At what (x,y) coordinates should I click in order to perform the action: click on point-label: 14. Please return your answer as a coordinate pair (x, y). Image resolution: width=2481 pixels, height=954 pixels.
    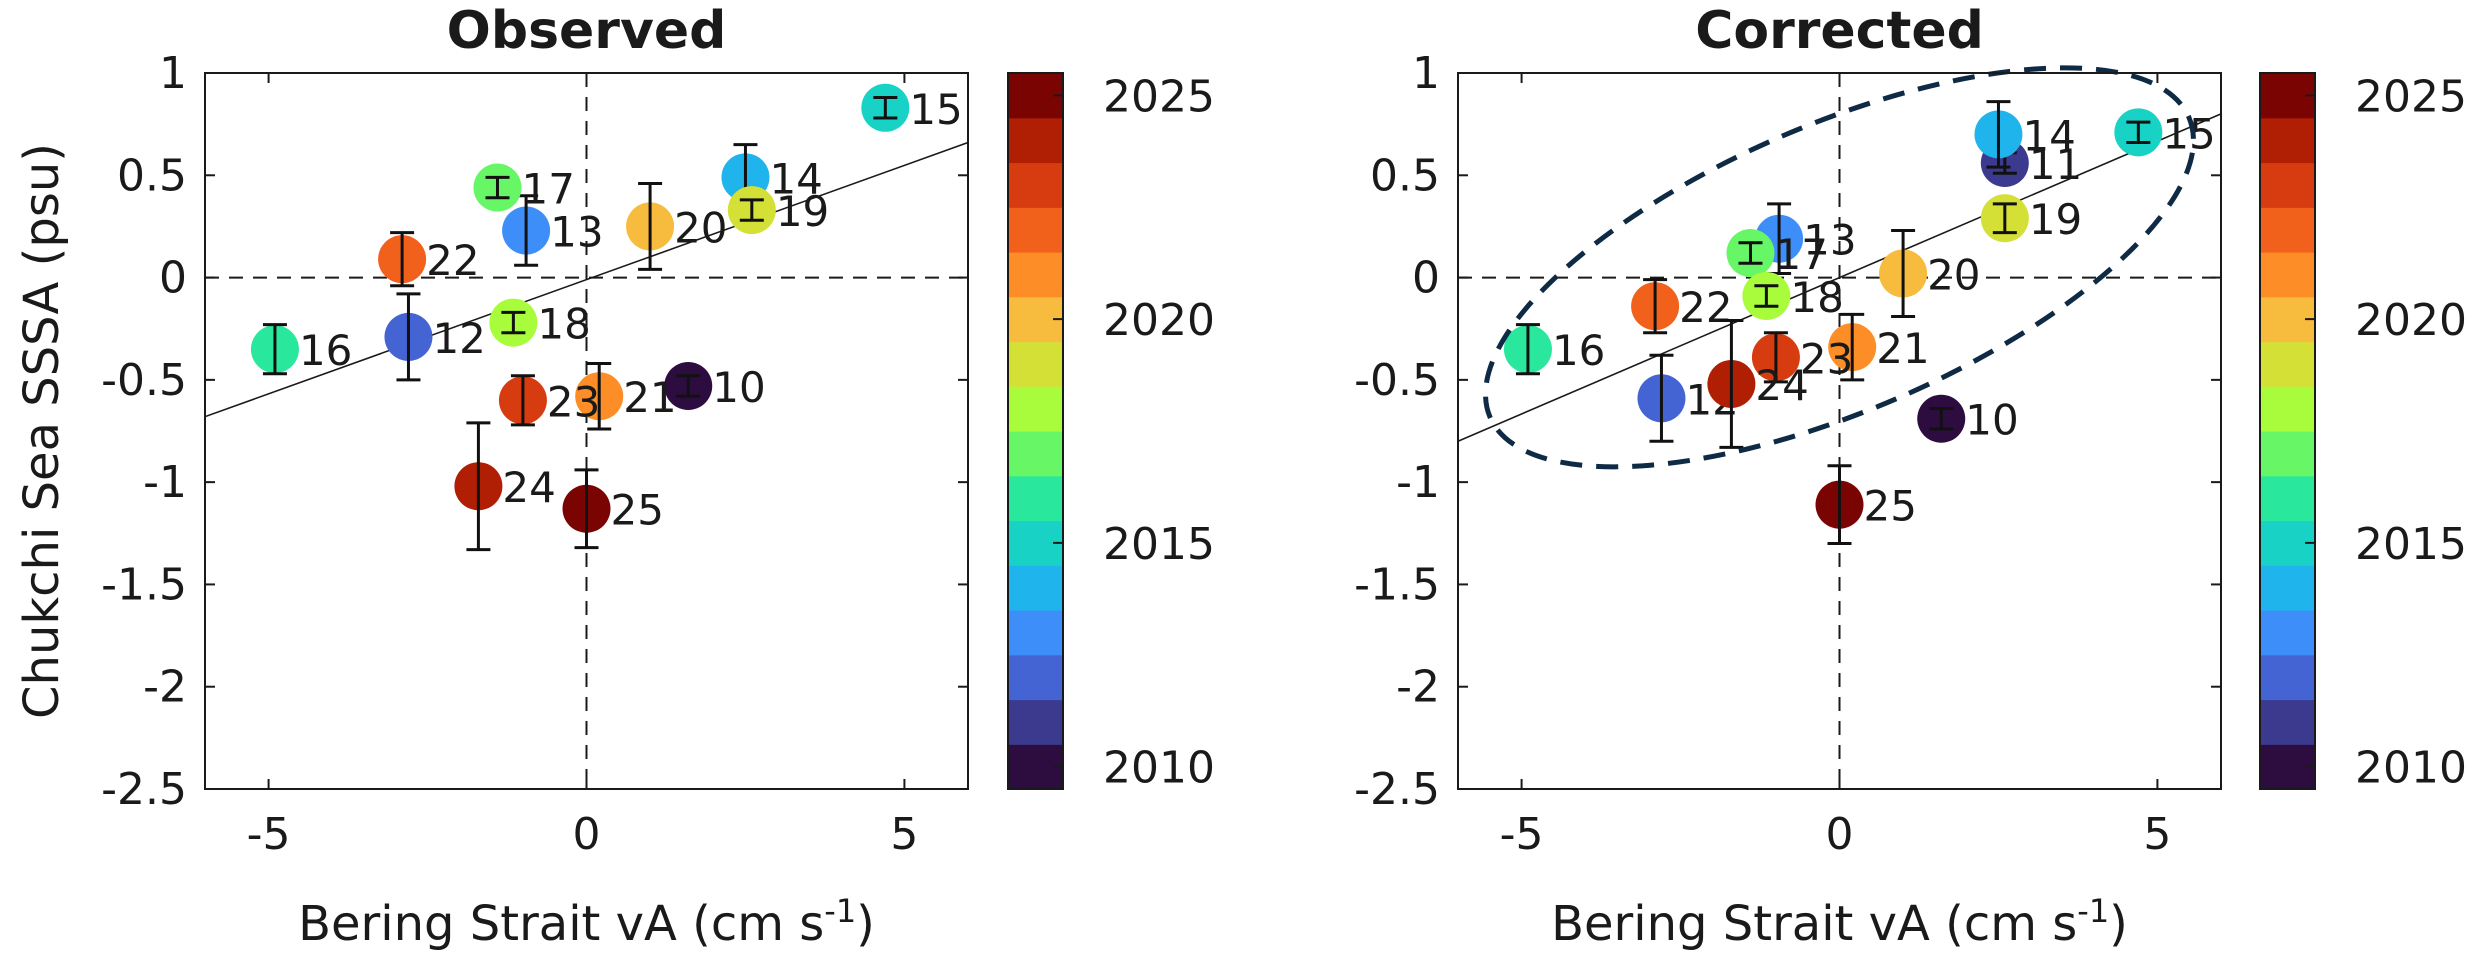
    Looking at the image, I should click on (2048, 135).